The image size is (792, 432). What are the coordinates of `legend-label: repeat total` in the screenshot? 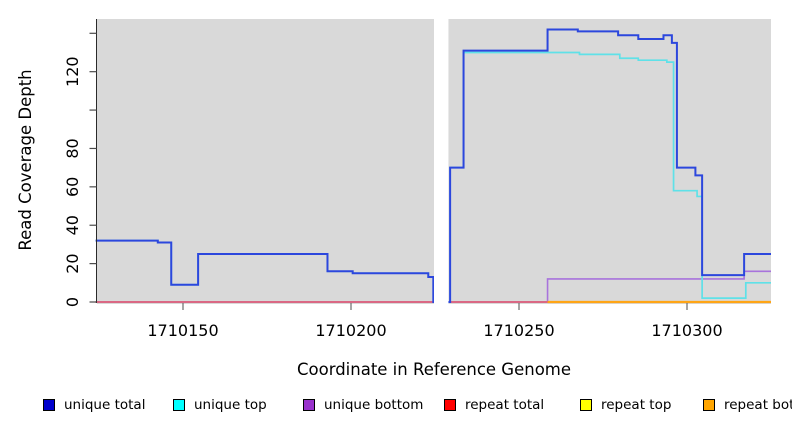 It's located at (505, 405).